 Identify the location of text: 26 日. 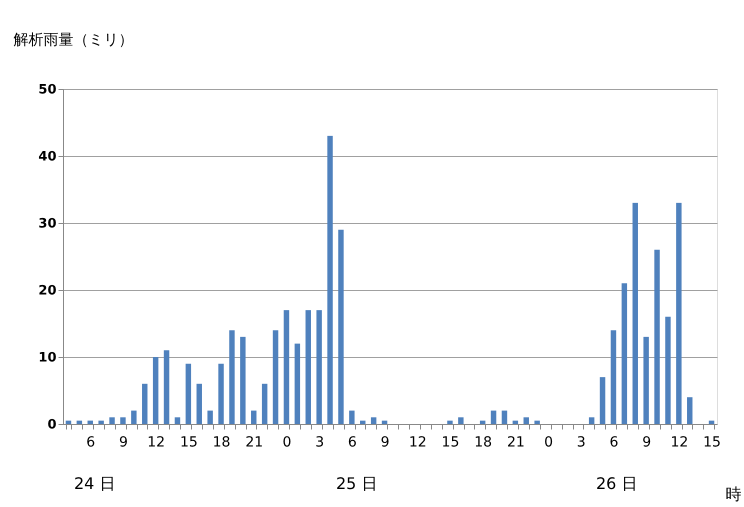
(617, 483).